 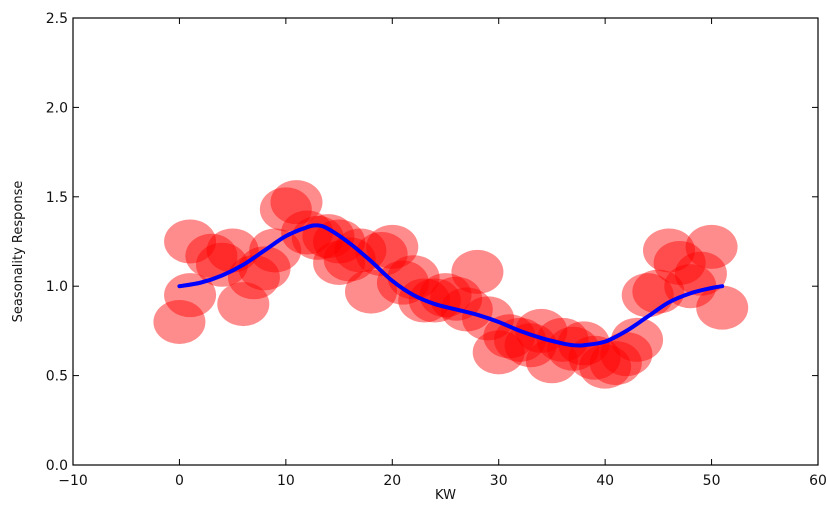 I want to click on y-tick-label: 1.0, so click(x=57, y=287).